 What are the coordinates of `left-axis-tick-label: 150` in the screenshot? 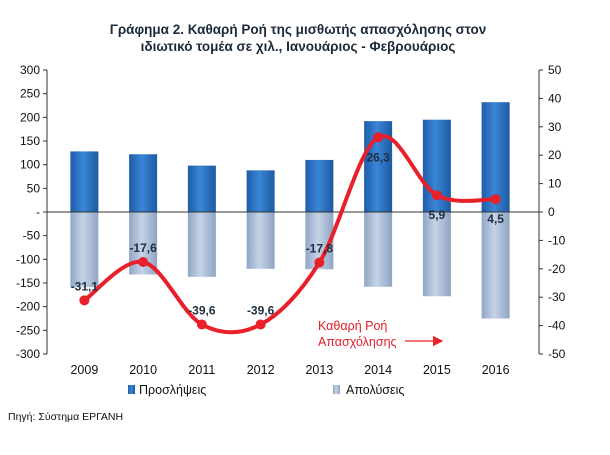 It's located at (30, 141).